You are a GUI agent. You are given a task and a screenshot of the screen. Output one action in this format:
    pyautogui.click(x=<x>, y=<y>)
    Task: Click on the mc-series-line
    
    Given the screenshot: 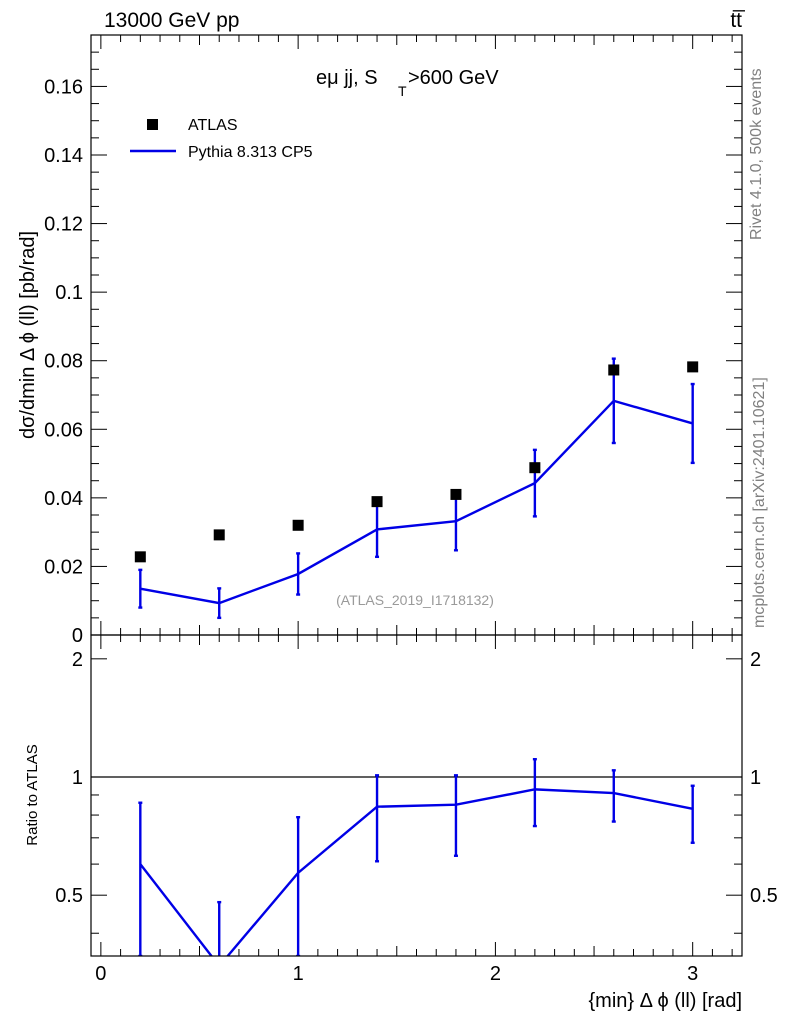 What is the action you would take?
    pyautogui.click(x=417, y=502)
    